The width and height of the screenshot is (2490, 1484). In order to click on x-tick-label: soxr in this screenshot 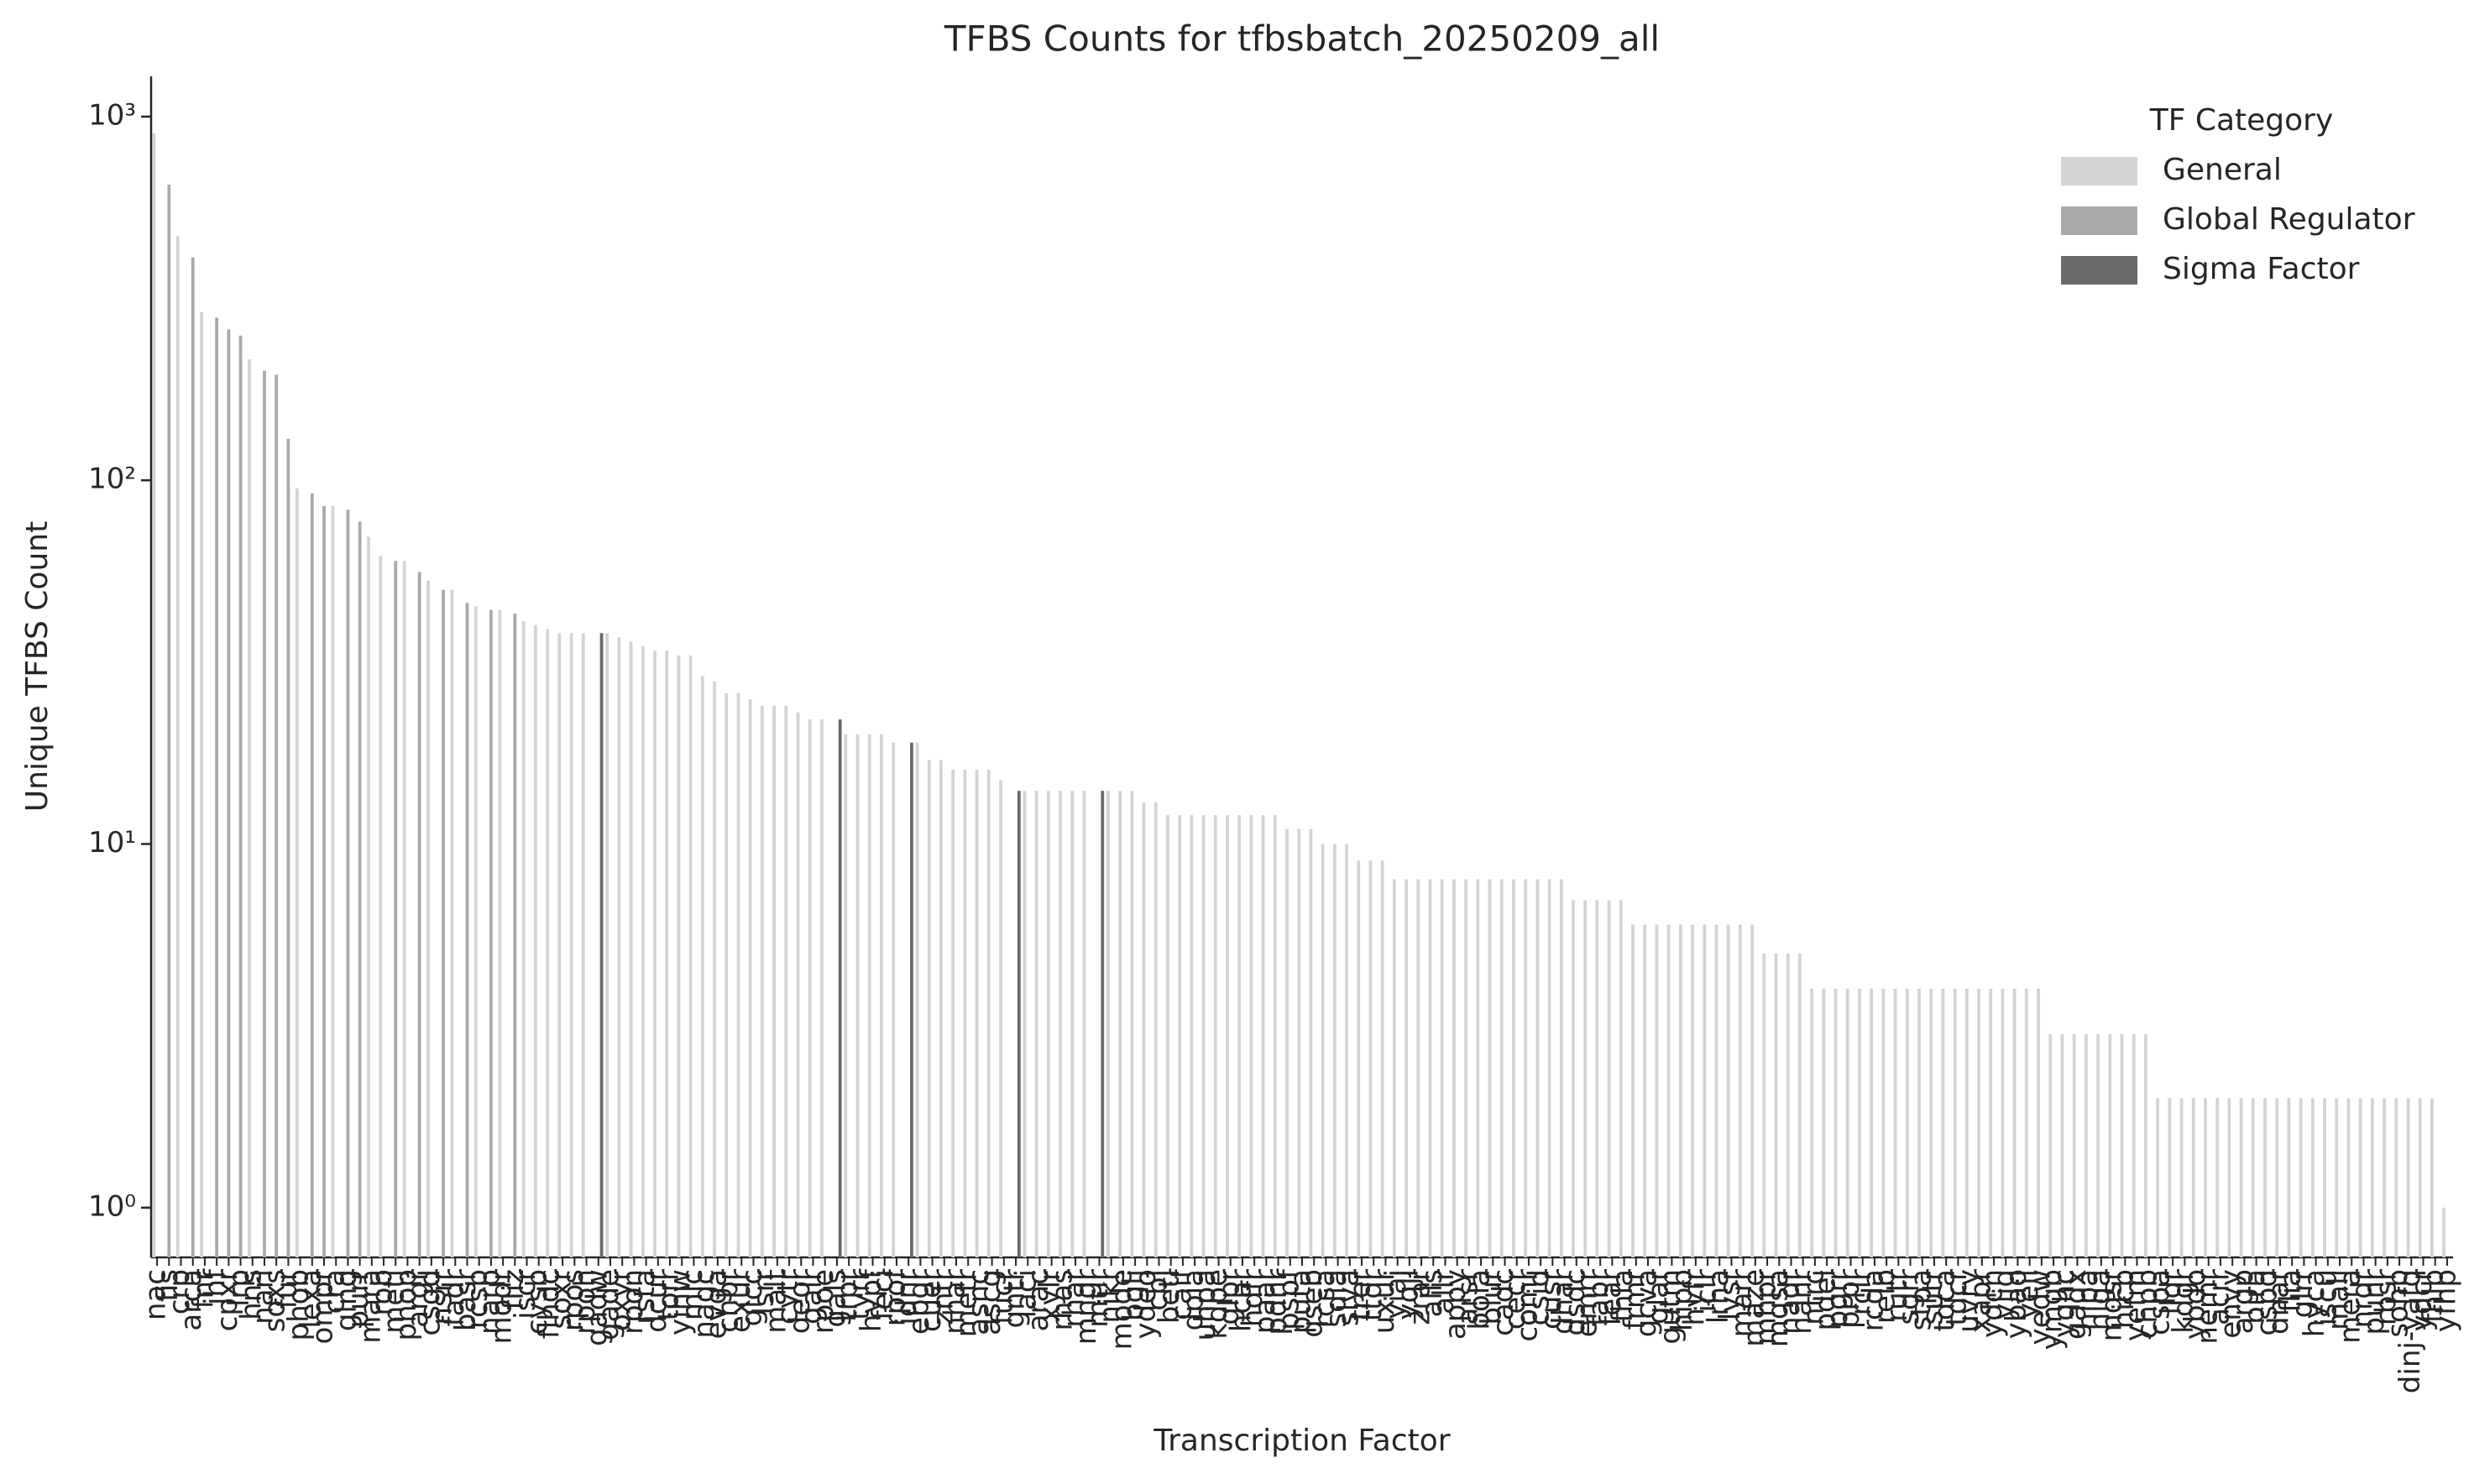, I will do `click(561, 1299)`.